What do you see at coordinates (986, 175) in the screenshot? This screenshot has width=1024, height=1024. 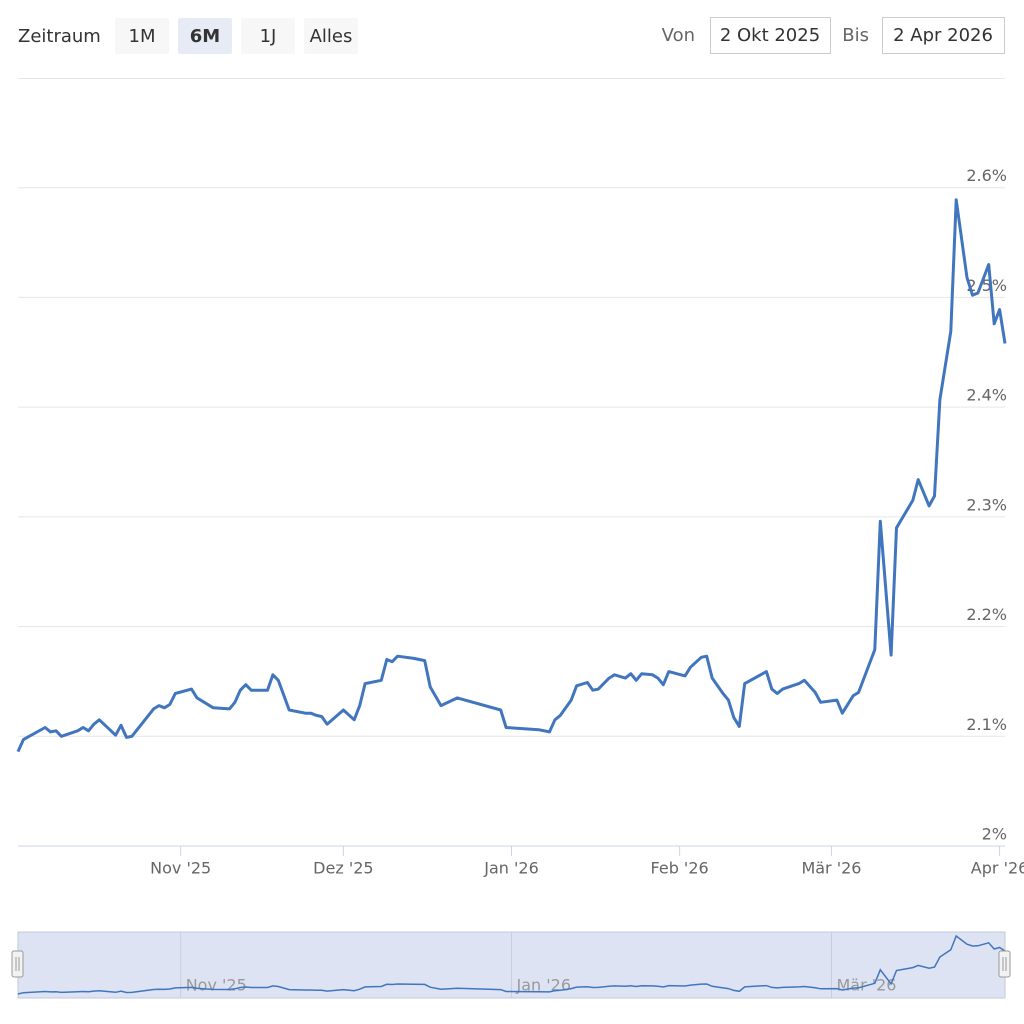 I see `y-tick-label: 2.6%` at bounding box center [986, 175].